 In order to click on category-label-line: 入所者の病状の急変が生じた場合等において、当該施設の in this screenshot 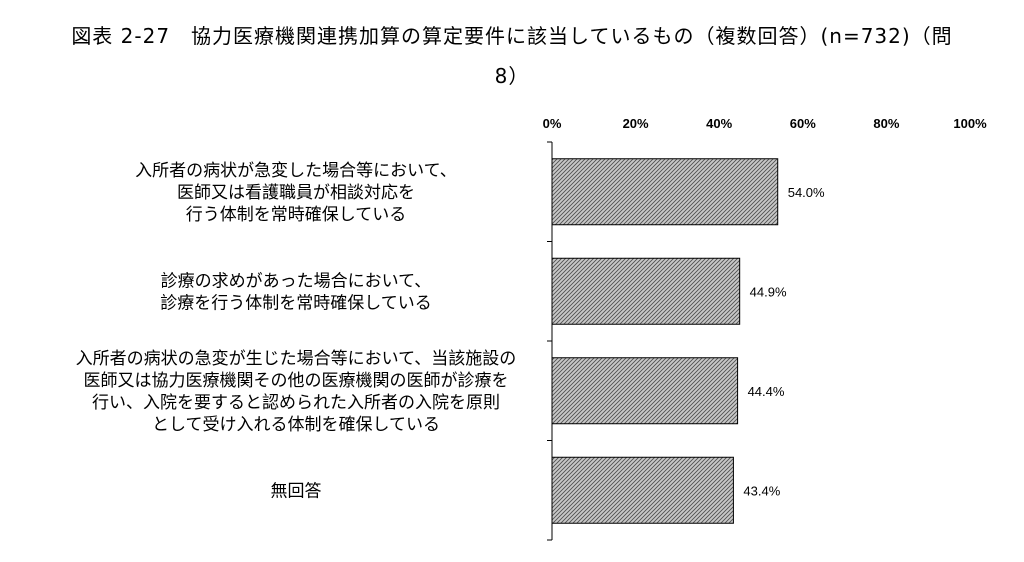, I will do `click(296, 359)`.